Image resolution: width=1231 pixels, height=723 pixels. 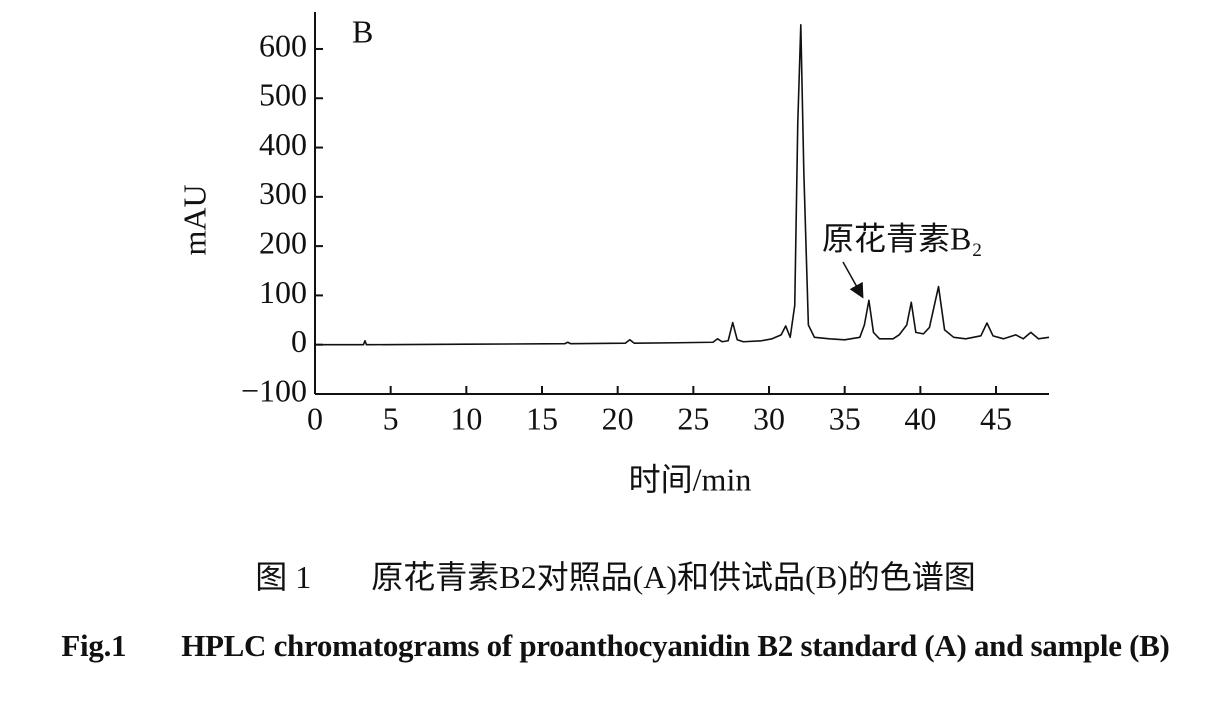 I want to click on y-tick-label: 400, so click(x=283, y=144).